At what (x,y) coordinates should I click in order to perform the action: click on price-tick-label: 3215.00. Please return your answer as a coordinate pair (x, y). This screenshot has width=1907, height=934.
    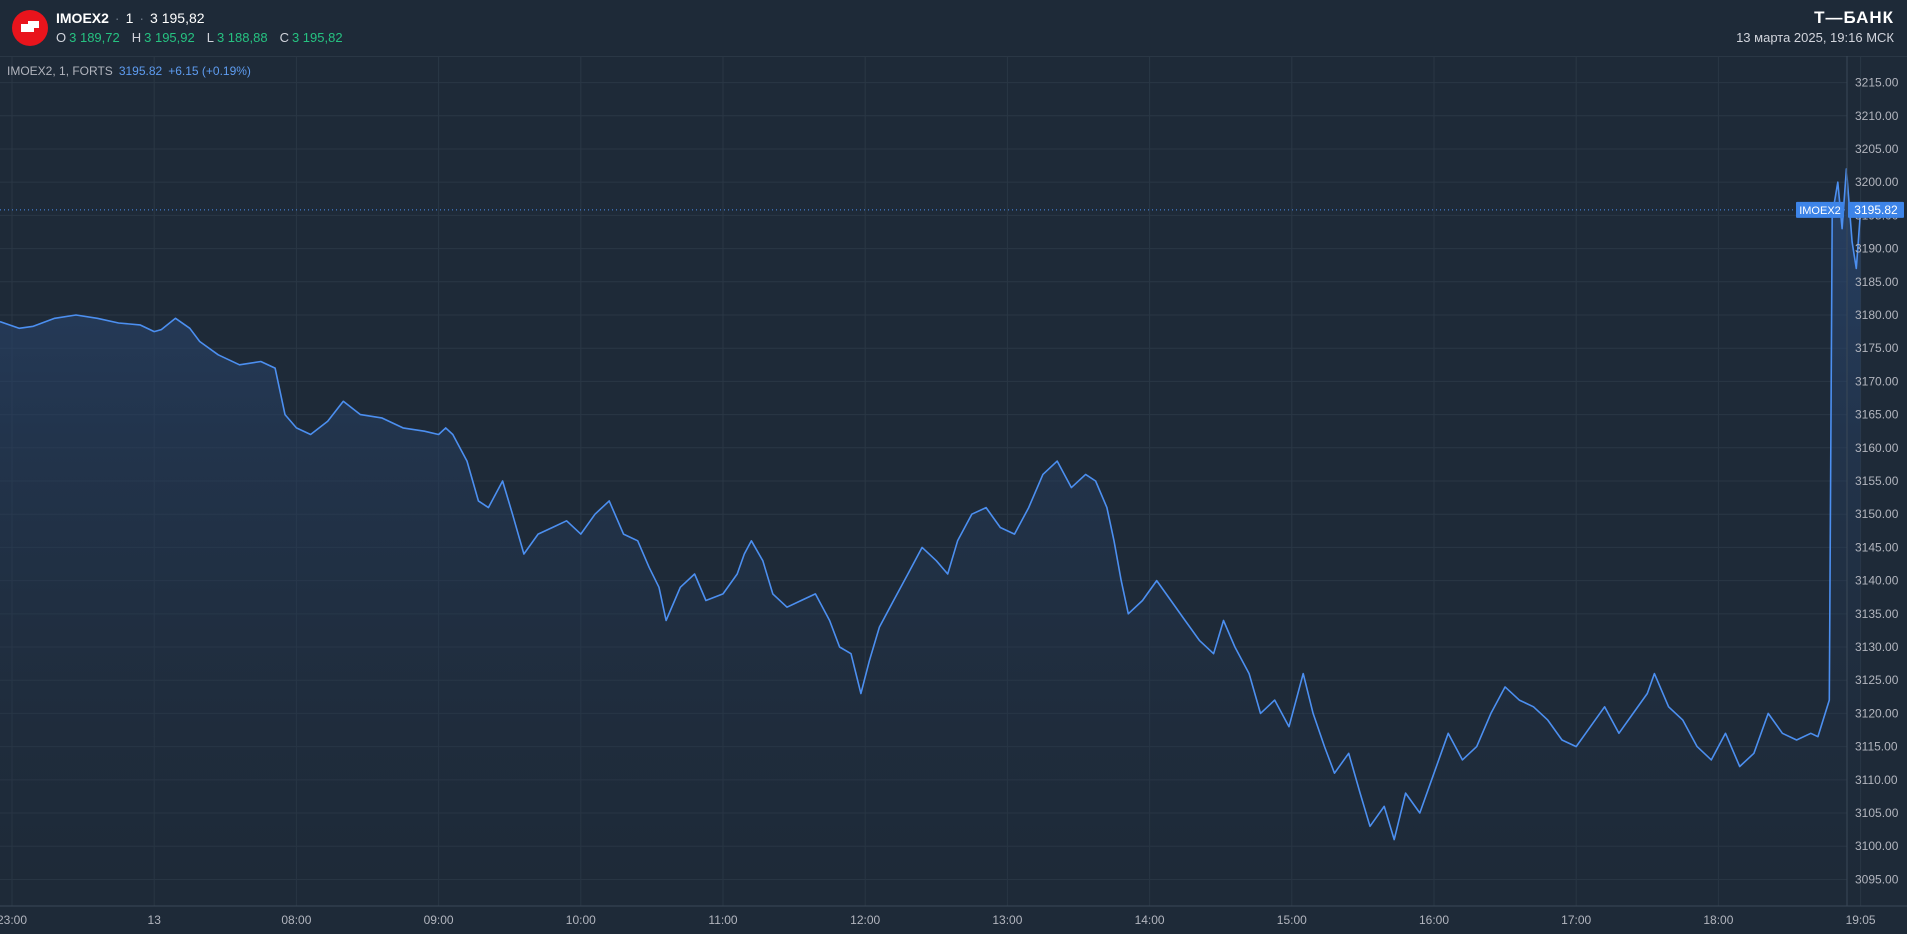
    Looking at the image, I should click on (1877, 83).